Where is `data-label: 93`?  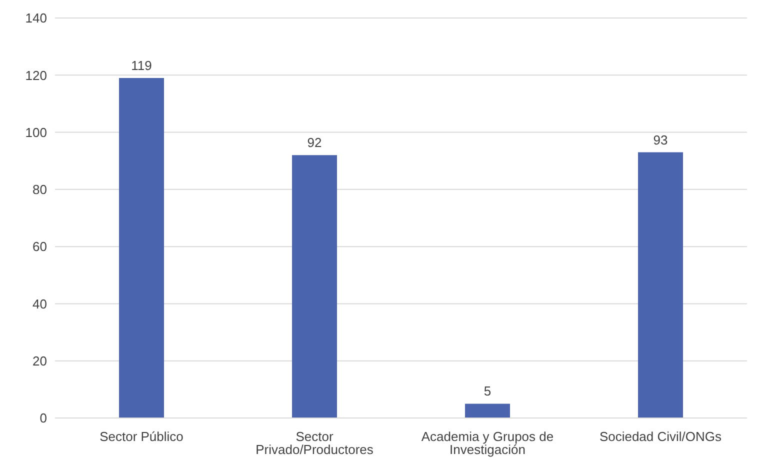
data-label: 93 is located at coordinates (660, 140).